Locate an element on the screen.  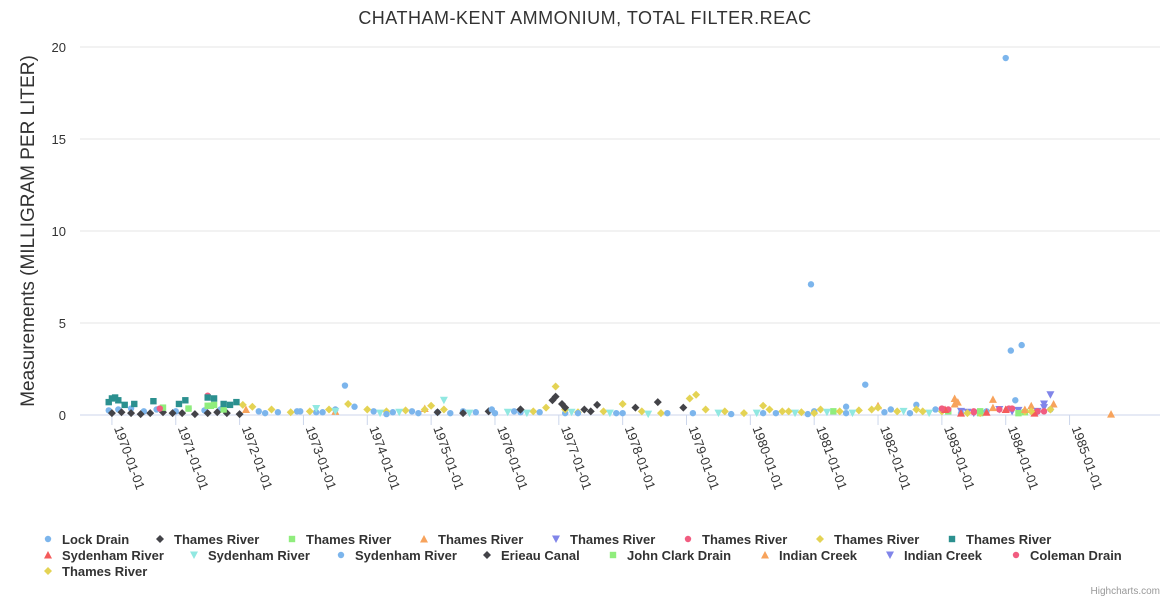
legend-item: Coleman Drain is located at coordinates (1067, 555).